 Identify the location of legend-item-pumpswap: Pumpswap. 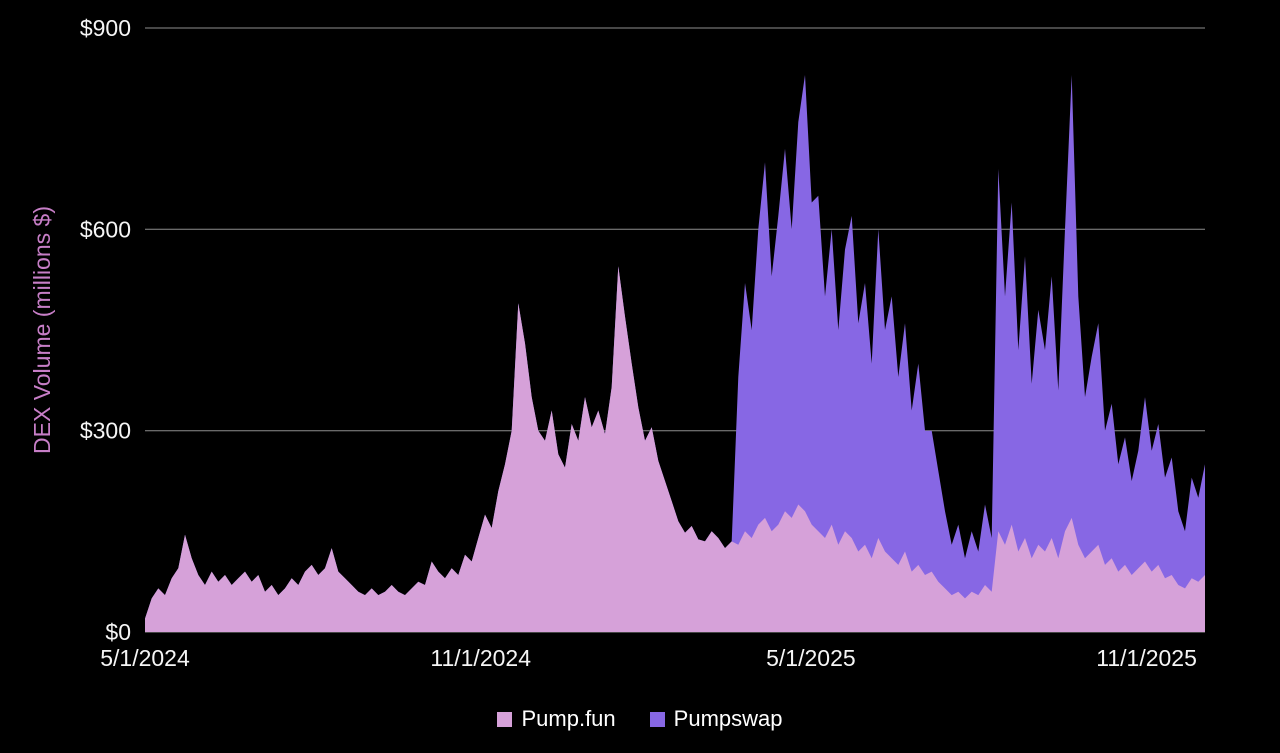
(716, 719).